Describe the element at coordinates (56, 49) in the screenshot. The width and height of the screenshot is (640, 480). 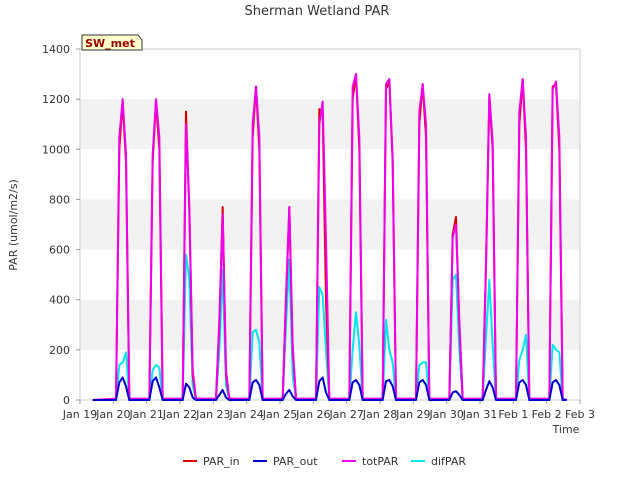
I see `y-tick-label: 1400` at that location.